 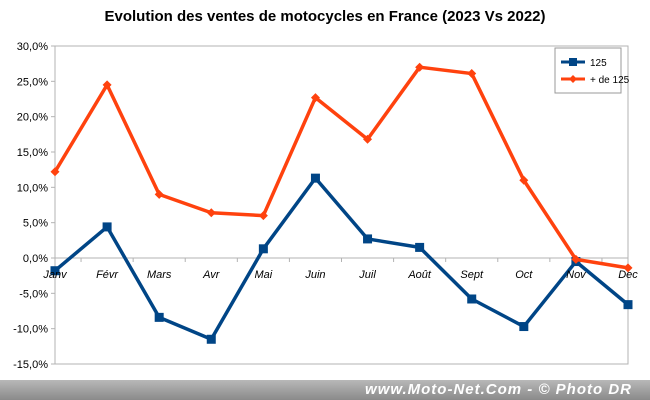 I want to click on y-tick-label: 30,0%, so click(x=32, y=47).